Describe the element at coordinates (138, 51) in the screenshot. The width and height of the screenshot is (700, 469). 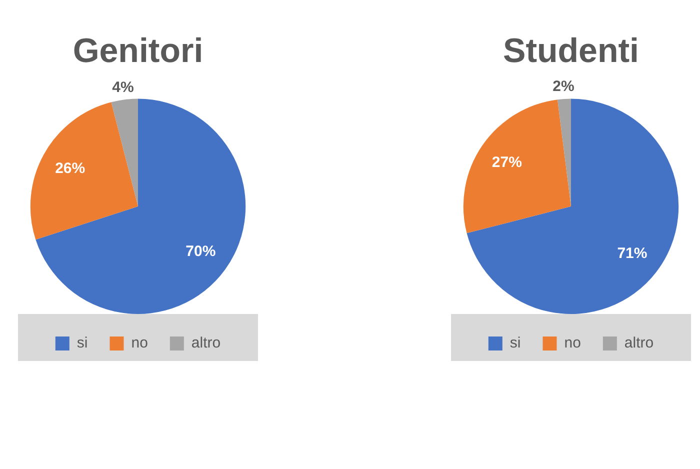
I see `chart-title: Genitori` at that location.